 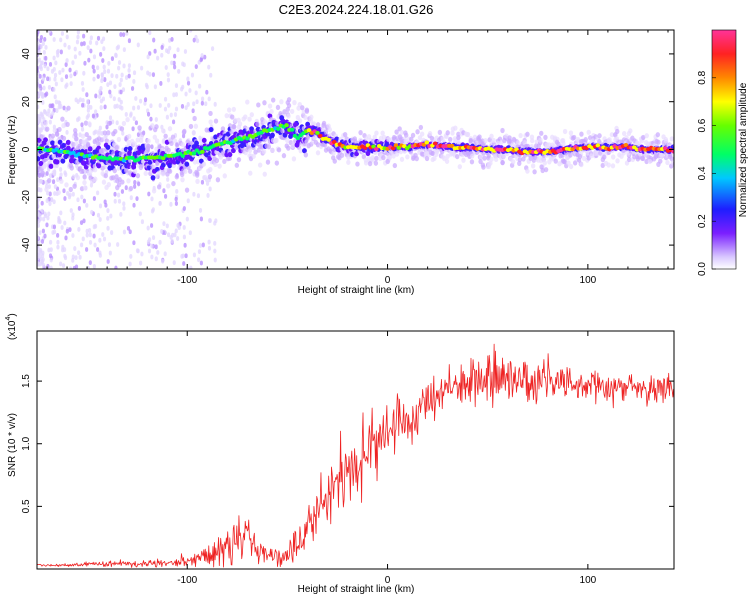 I want to click on spectrogram-x-axis-label: Height of straight line (km), so click(x=356, y=290).